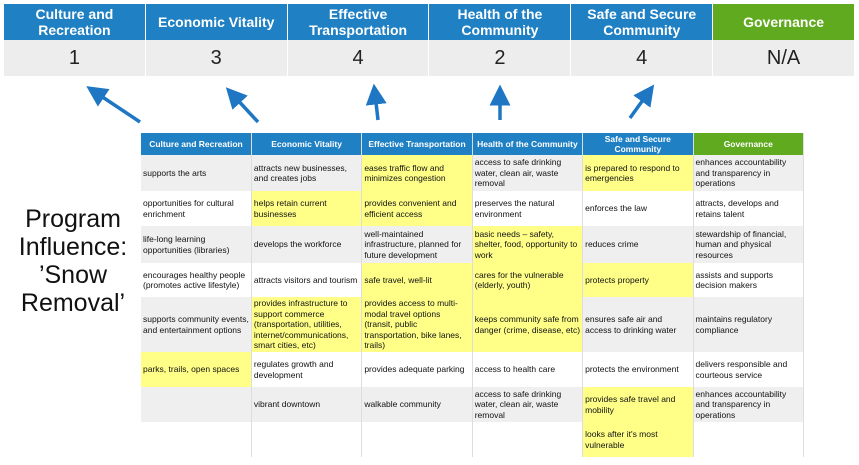 This screenshot has height=465, width=859. What do you see at coordinates (307, 144) in the screenshot?
I see `table-header: Economic Vitality` at bounding box center [307, 144].